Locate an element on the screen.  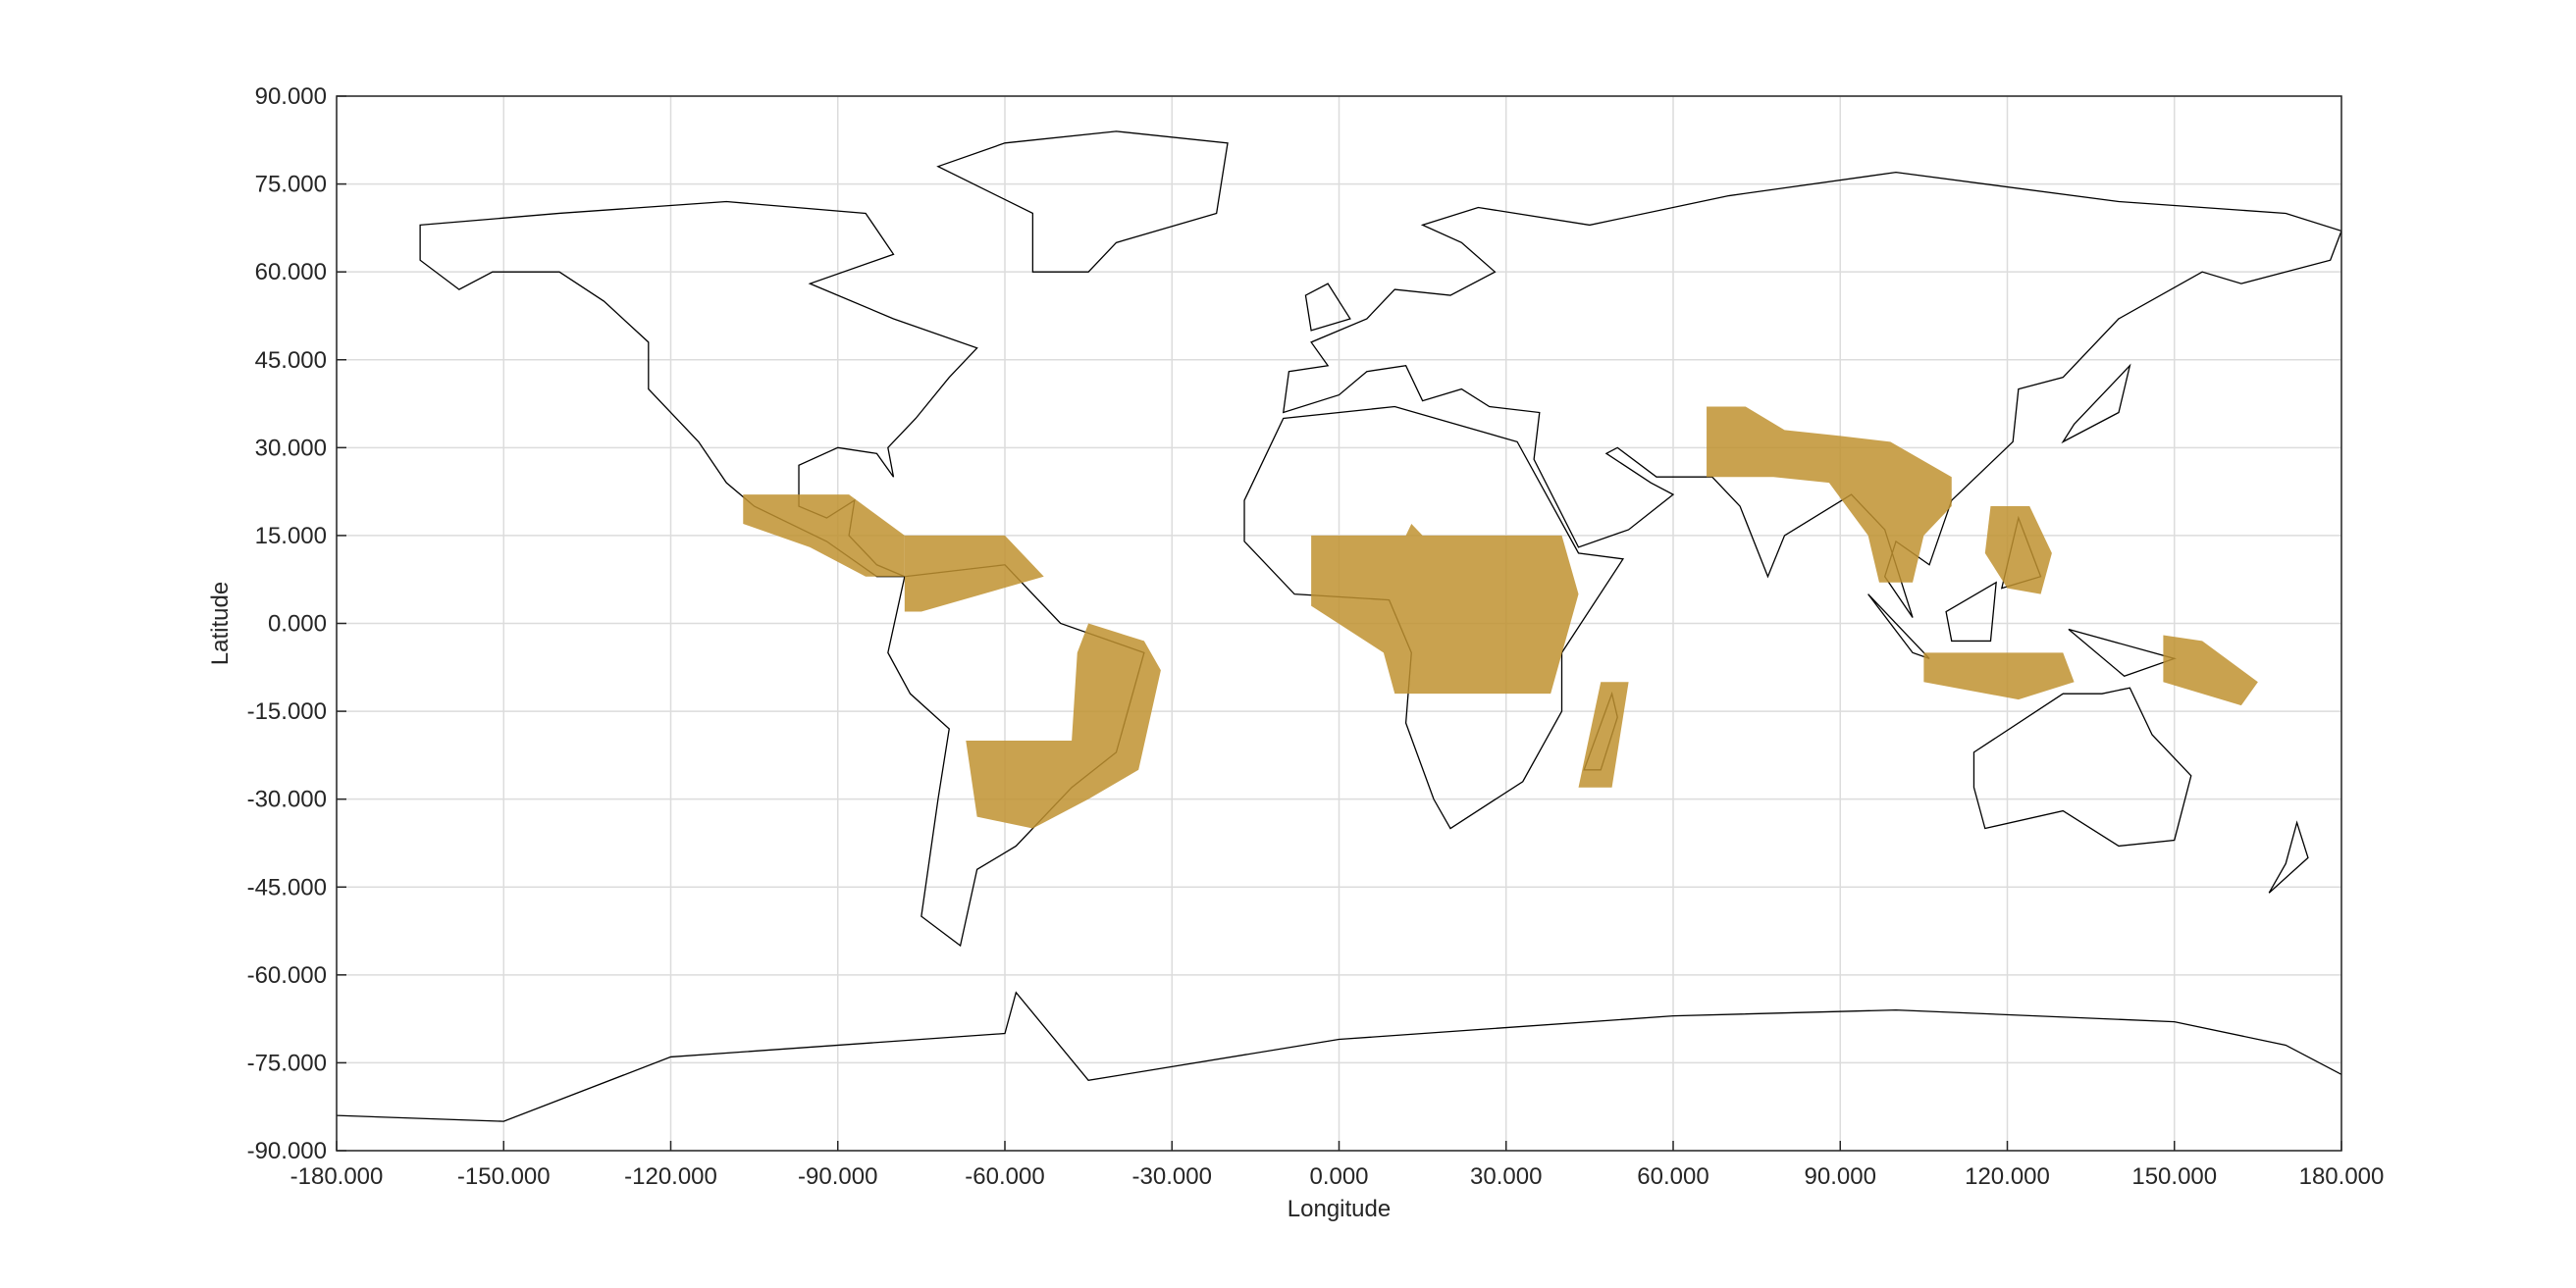
x-tick-label: 120.000 is located at coordinates (2007, 1176).